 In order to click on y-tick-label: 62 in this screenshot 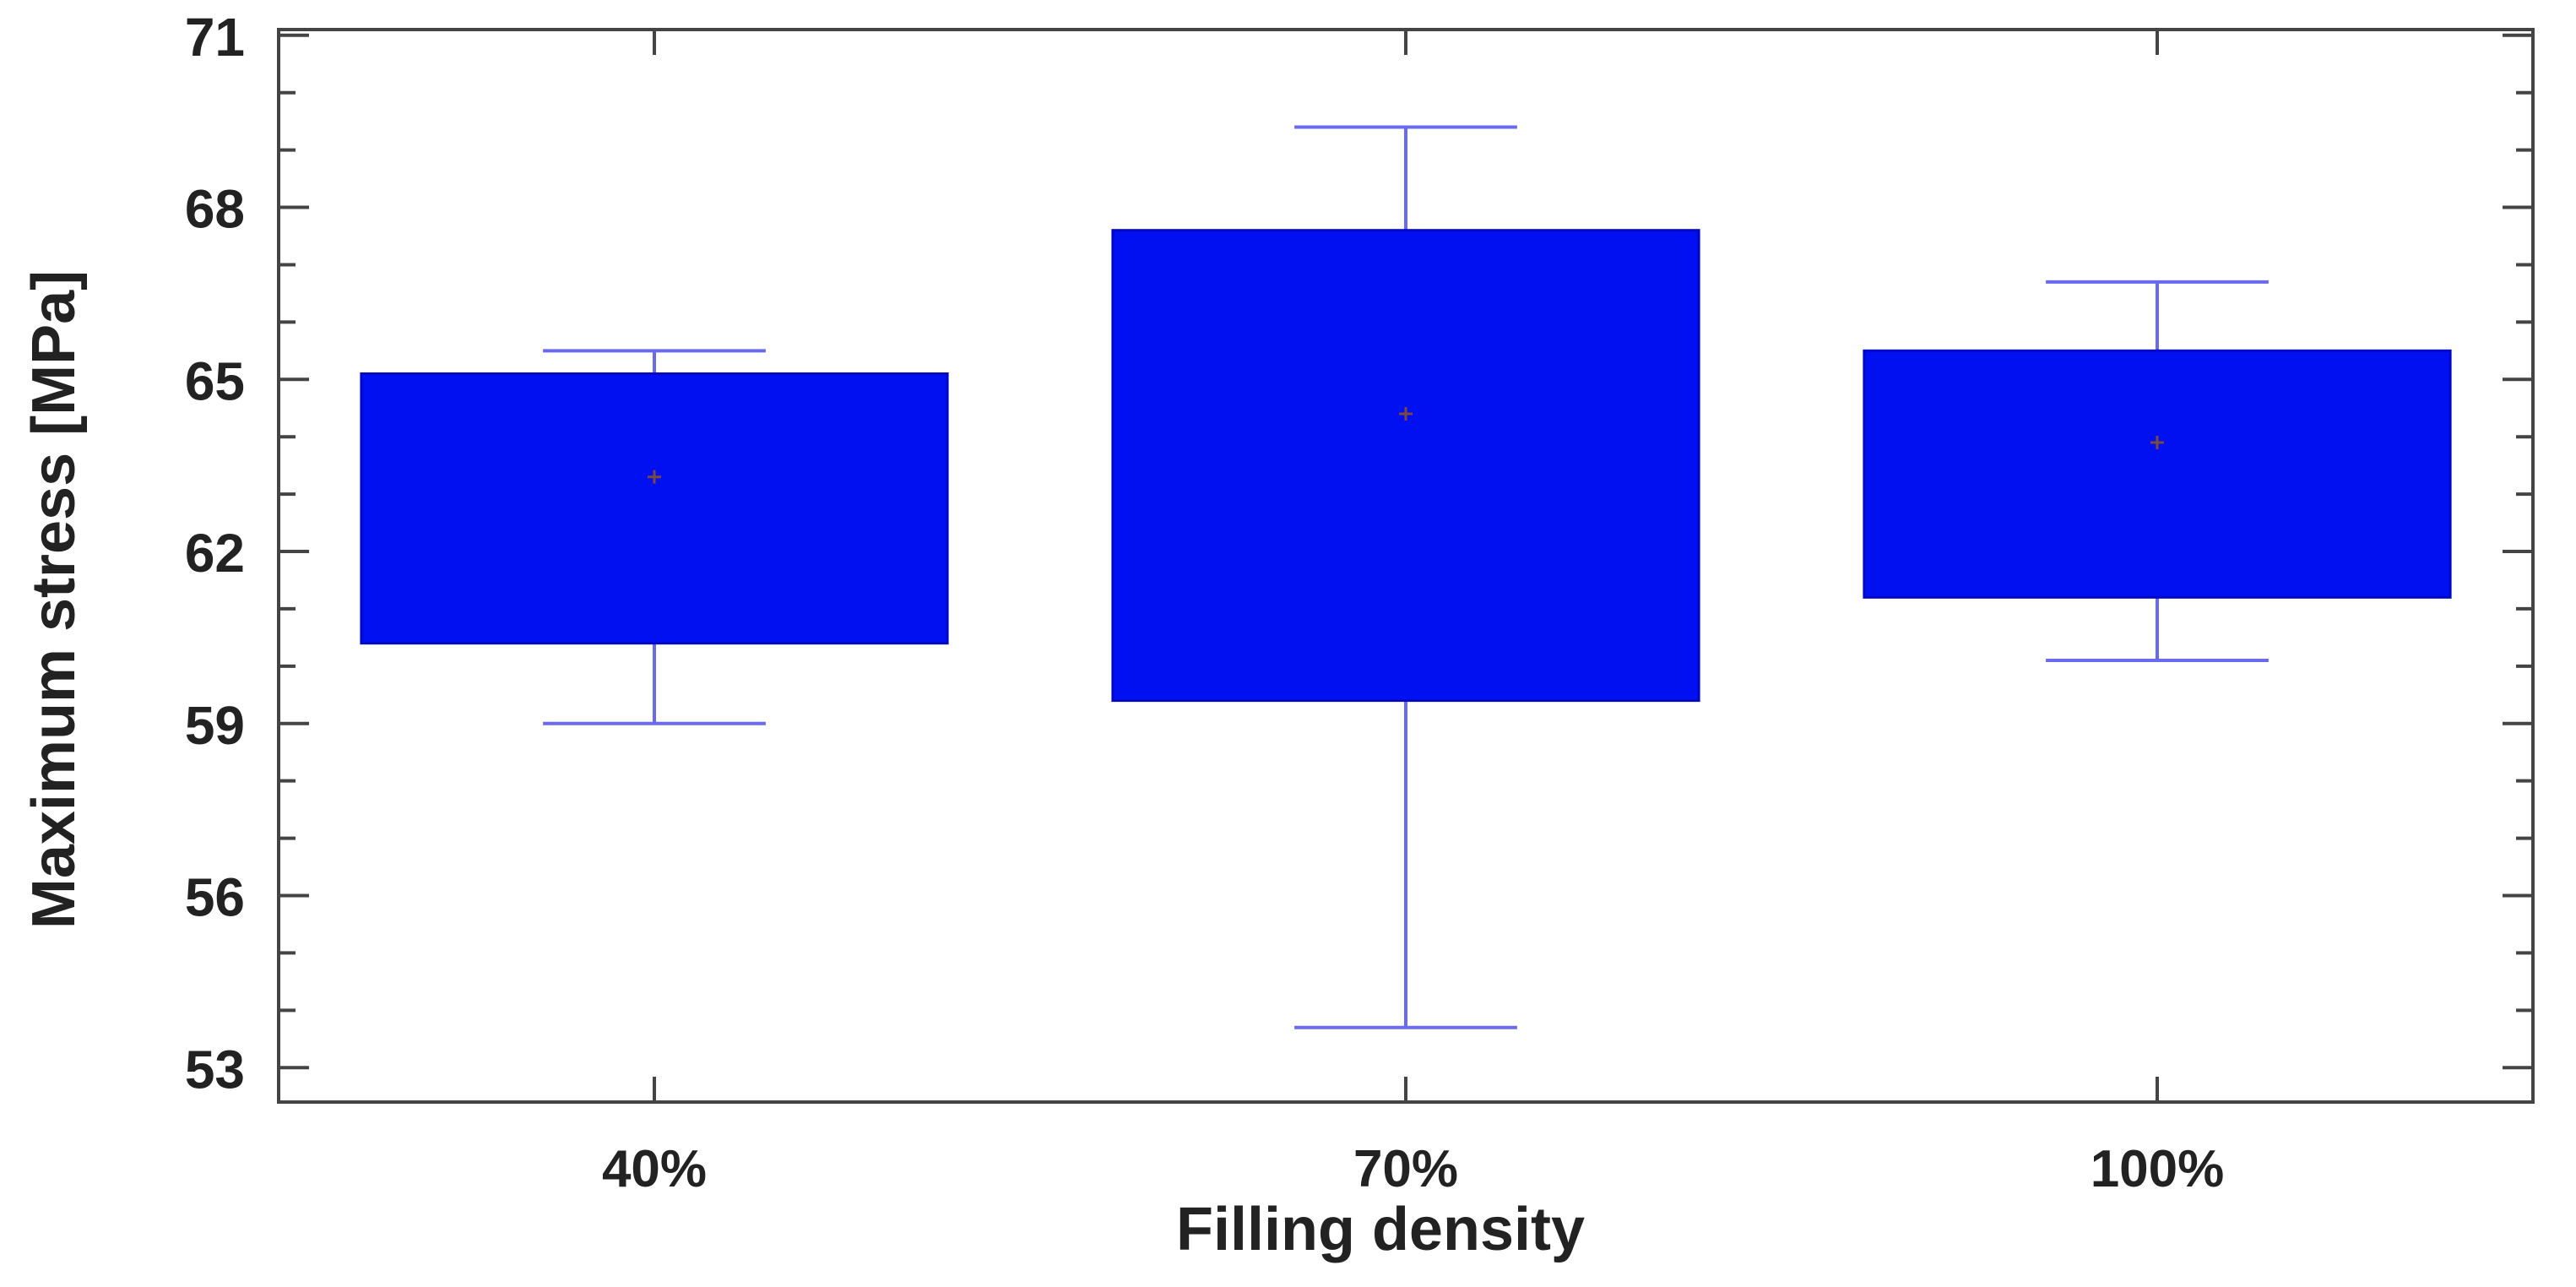, I will do `click(215, 553)`.